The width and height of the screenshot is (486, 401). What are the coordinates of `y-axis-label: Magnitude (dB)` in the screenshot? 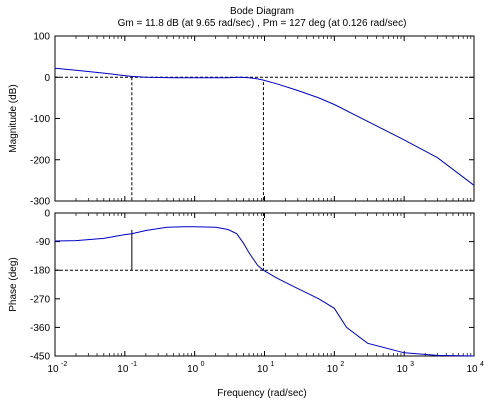 It's located at (13, 118).